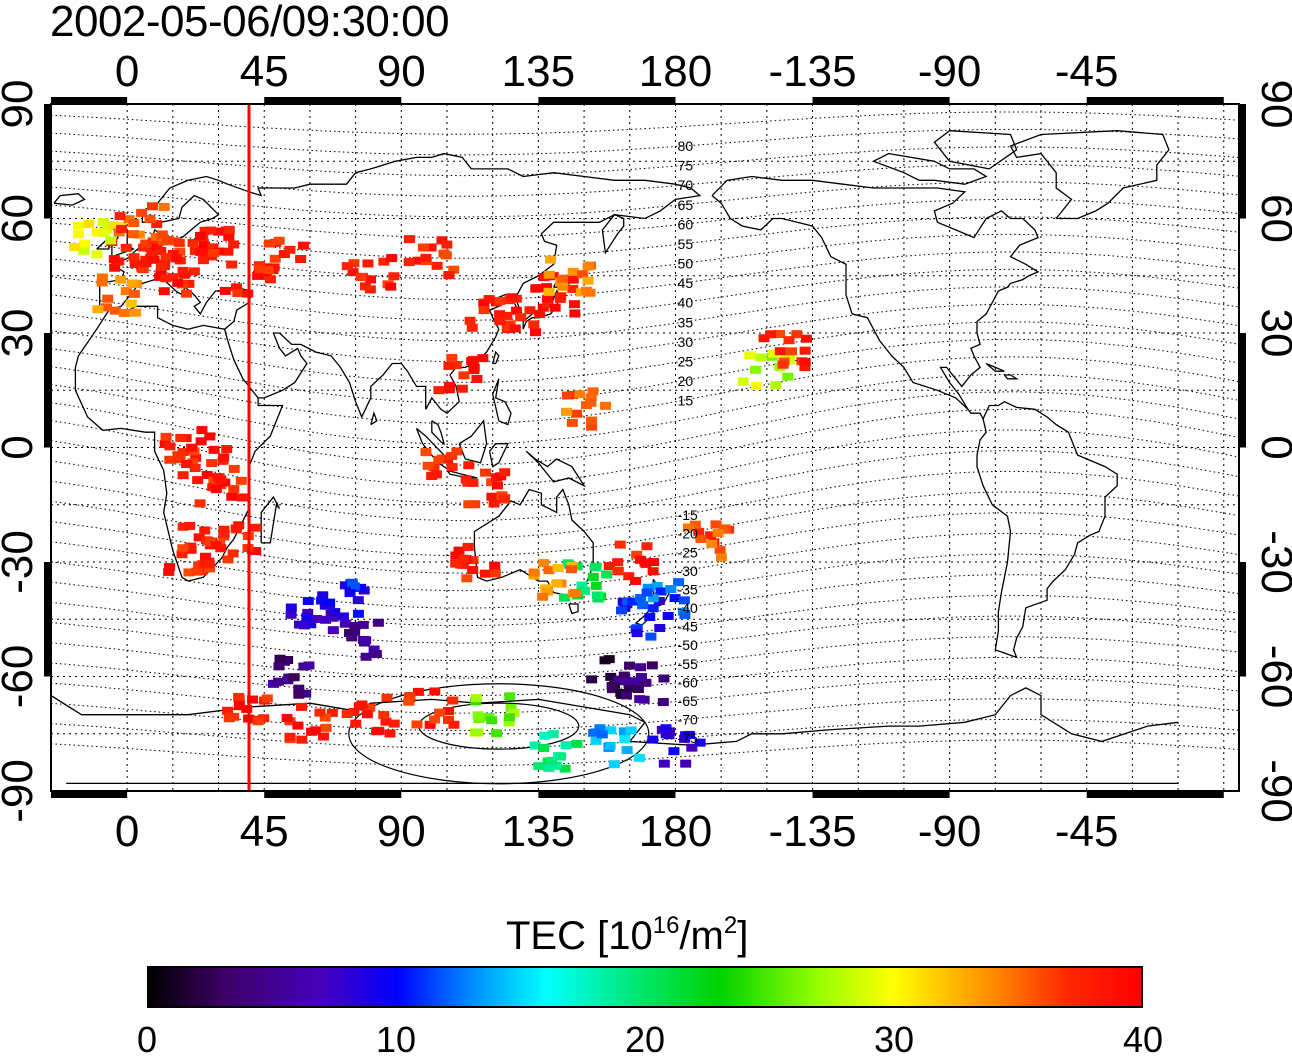 The image size is (1292, 1060). Describe the element at coordinates (1143, 1040) in the screenshot. I see `colorbar-tick-label: 40` at that location.